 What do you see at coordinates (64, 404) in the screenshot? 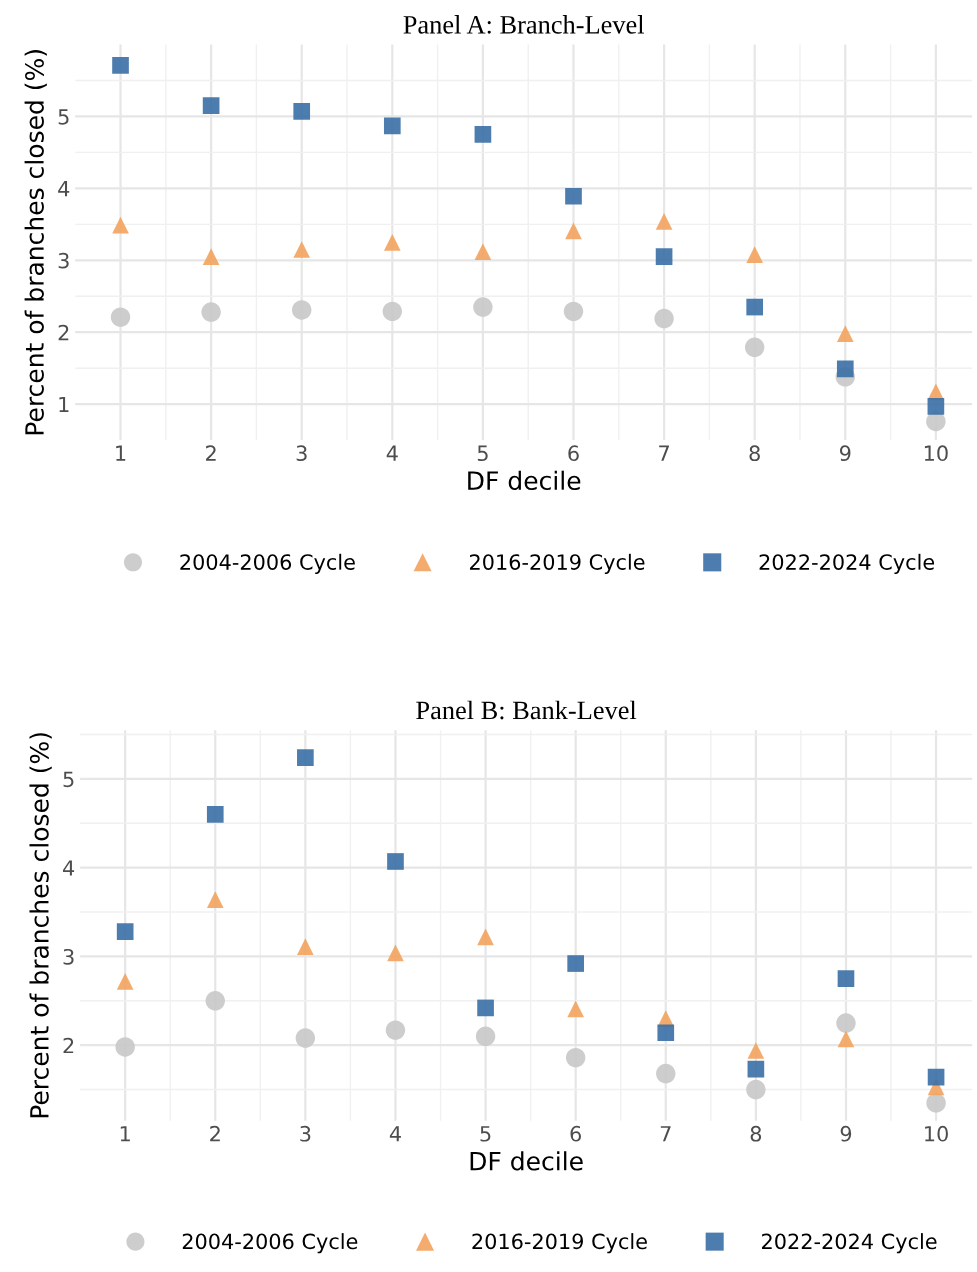
I see `y-tick-label: 1` at bounding box center [64, 404].